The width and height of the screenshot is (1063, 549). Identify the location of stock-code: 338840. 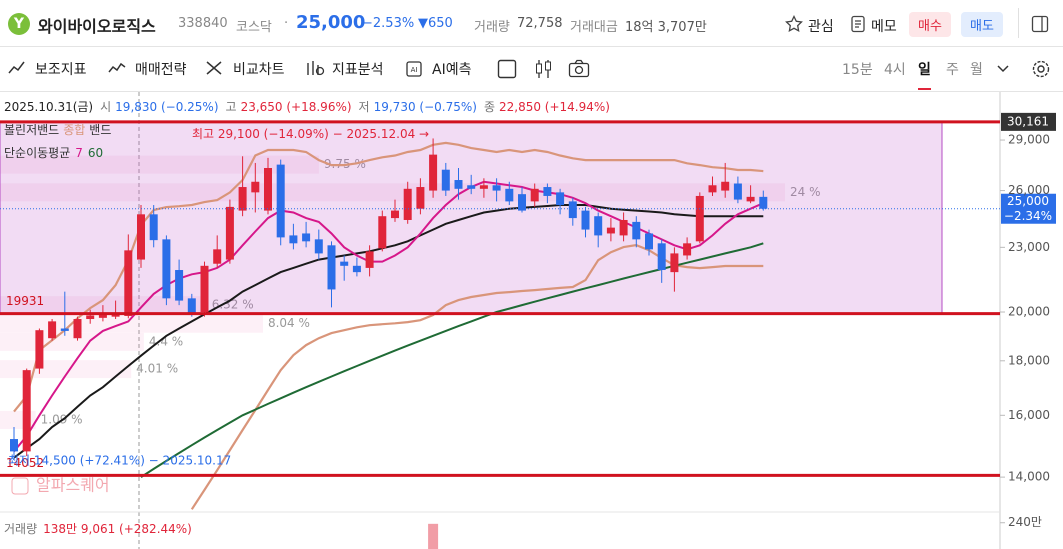
(203, 23).